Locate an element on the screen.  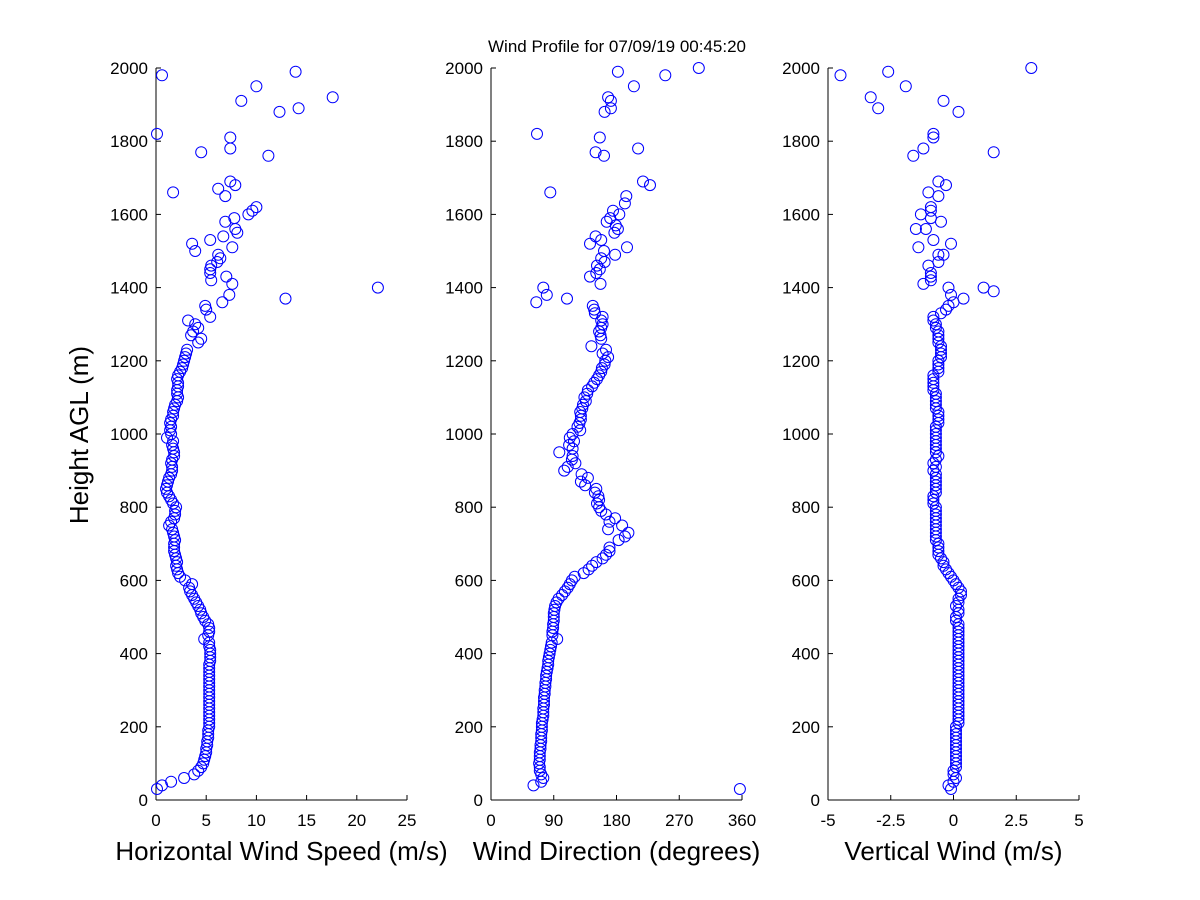
speed-y-tick-label: 800 is located at coordinates (134, 507).